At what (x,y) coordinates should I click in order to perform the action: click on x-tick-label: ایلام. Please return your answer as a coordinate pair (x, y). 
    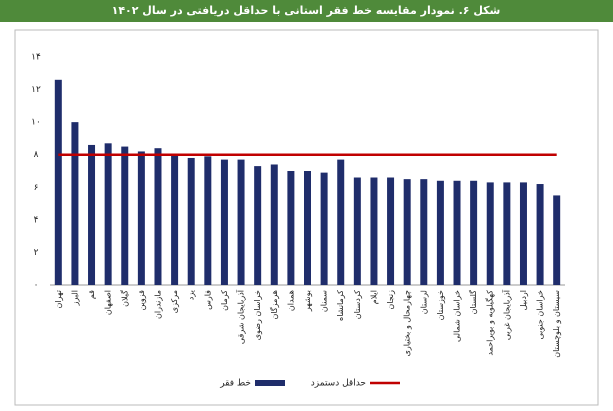
    Looking at the image, I should click on (373, 297).